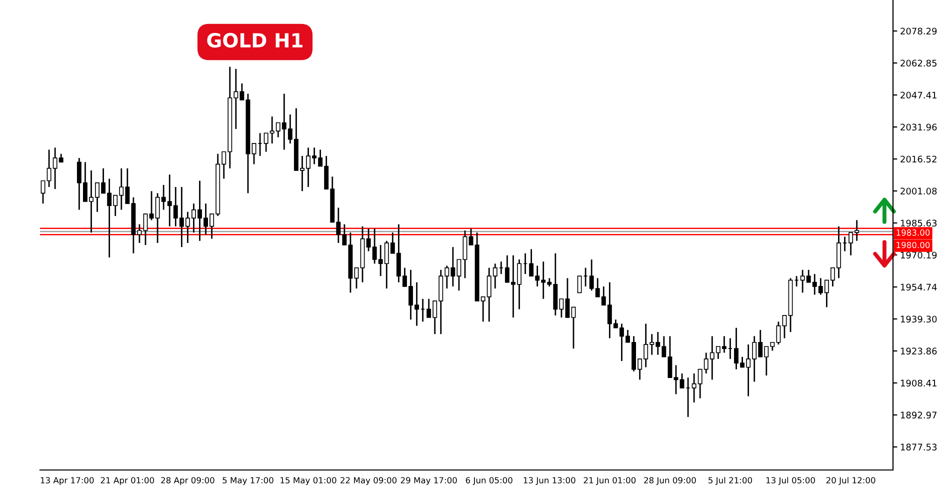  Describe the element at coordinates (918, 95) in the screenshot. I see `y-tick-label: 2047.41` at that location.